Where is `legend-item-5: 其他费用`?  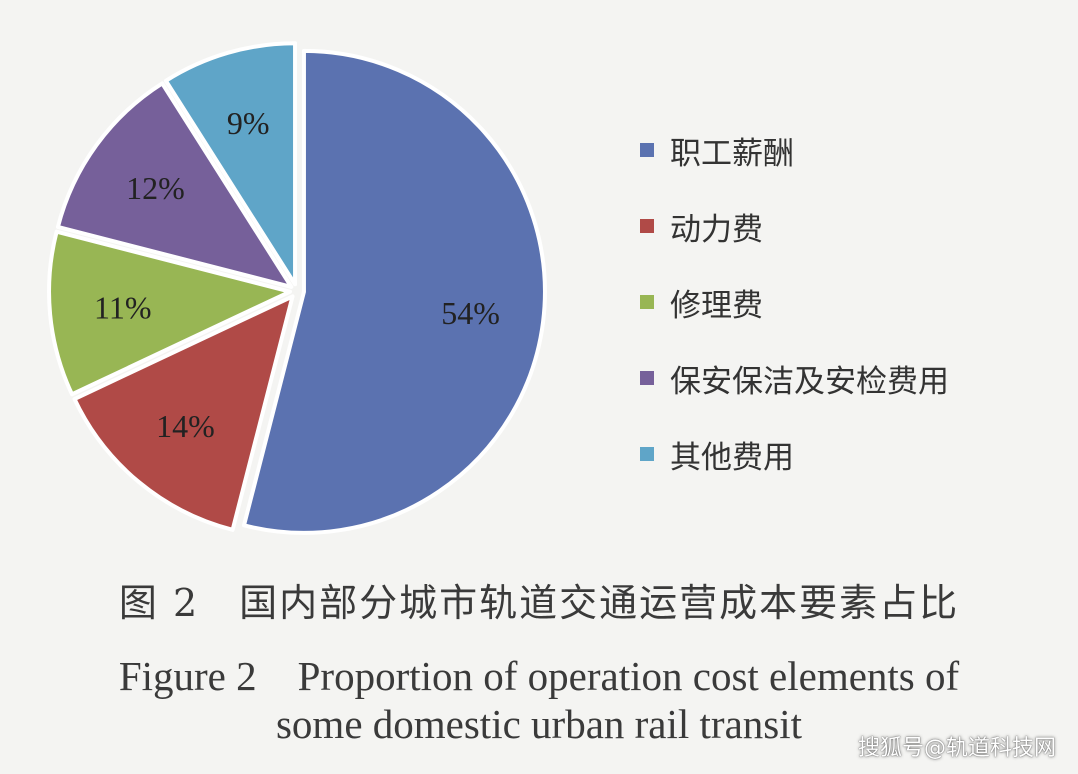 legend-item-5: 其他费用 is located at coordinates (850, 454).